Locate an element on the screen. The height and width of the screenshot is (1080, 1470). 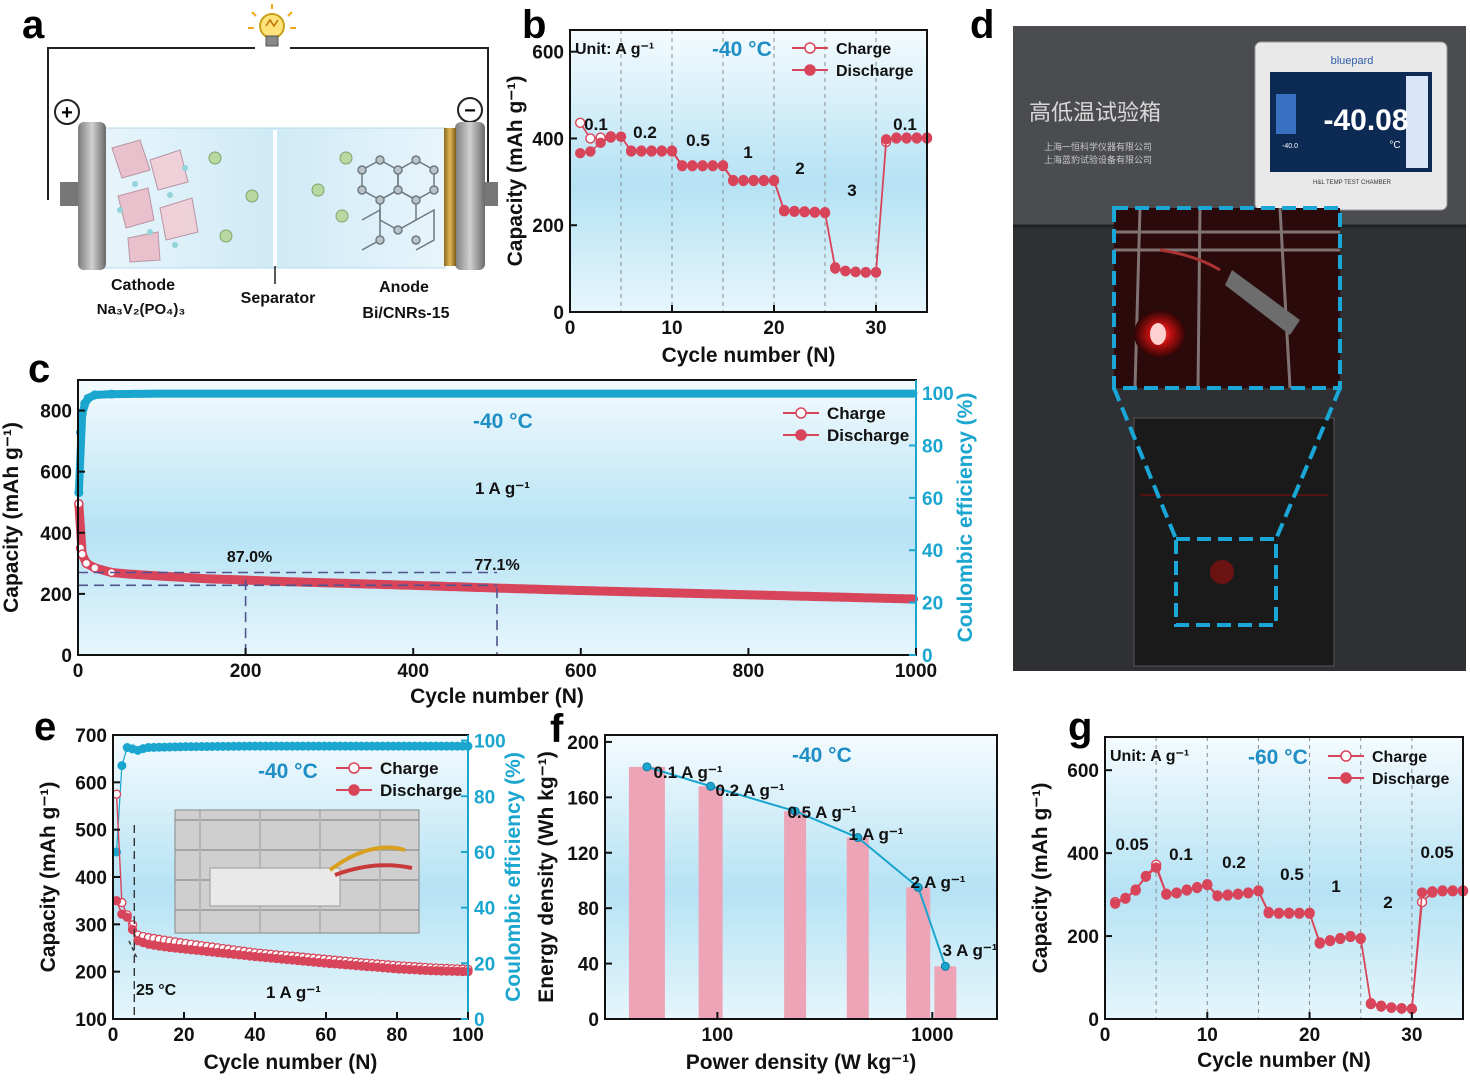
zoom-source-box is located at coordinates (1226, 582).